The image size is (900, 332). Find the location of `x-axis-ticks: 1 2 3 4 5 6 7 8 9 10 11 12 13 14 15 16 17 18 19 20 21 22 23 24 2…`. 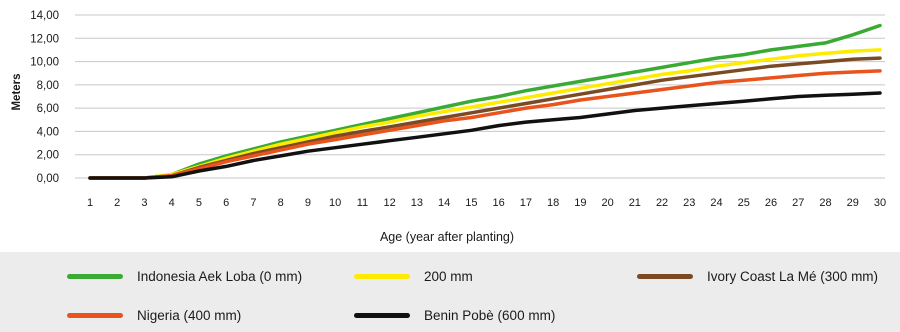

x-axis-ticks: 1 2 3 4 5 6 7 8 9 10 11 12 13 14 15 16 17 18 19 20 21 22 23 24 2… is located at coordinates (486, 203).